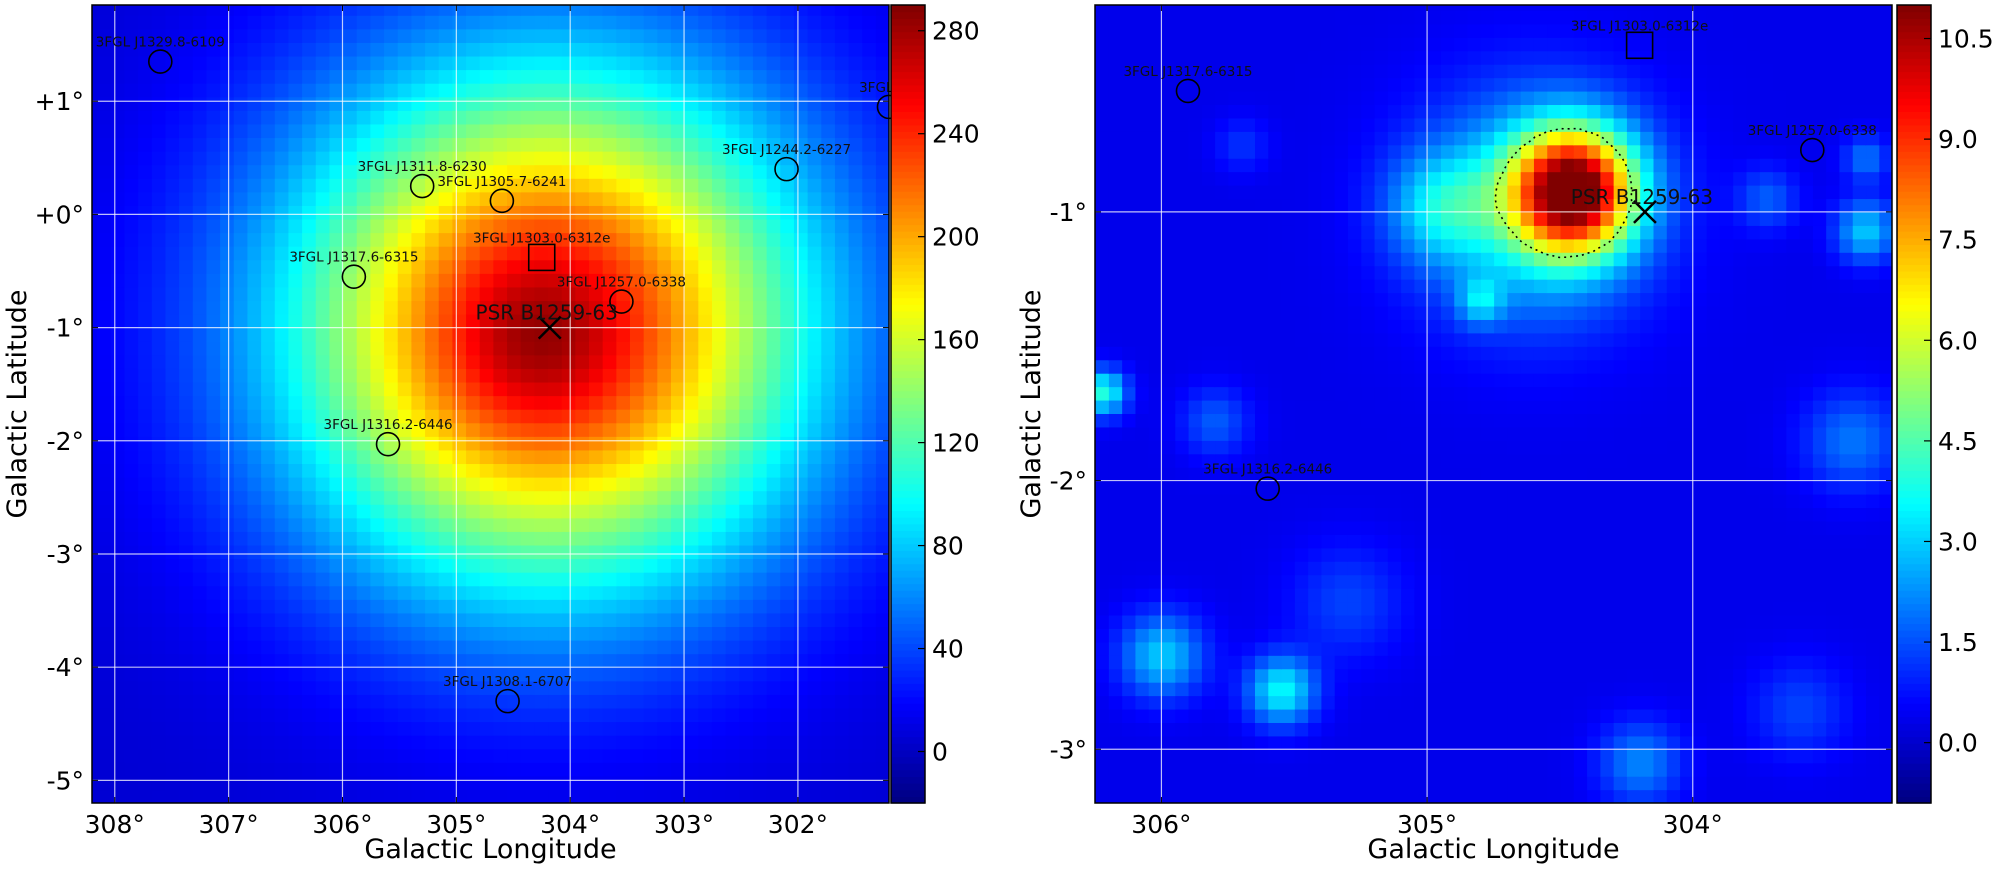  Describe the element at coordinates (948, 546) in the screenshot. I see `colorbar-tick-label: 80` at that location.